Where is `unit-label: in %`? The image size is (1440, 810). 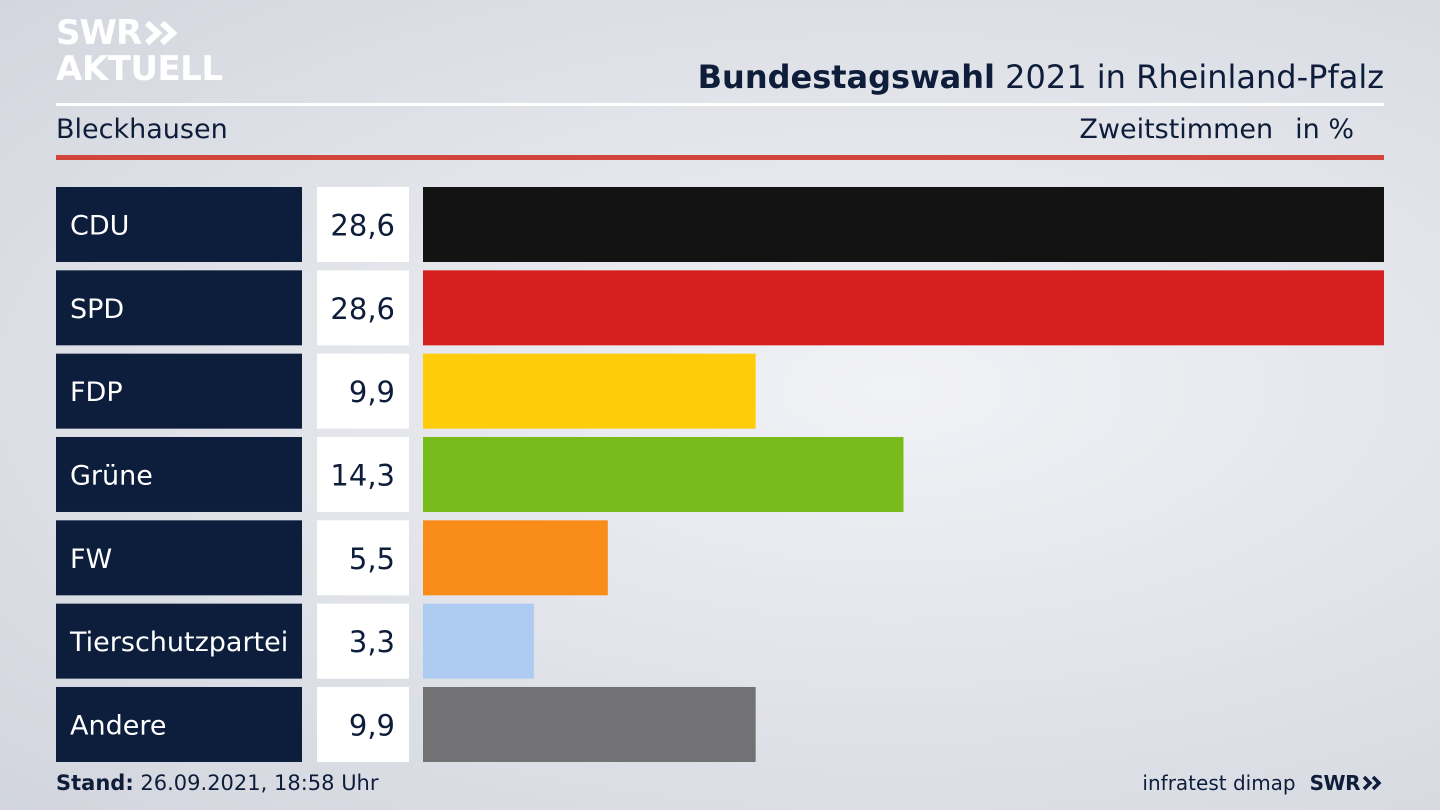 unit-label: in % is located at coordinates (1324, 129).